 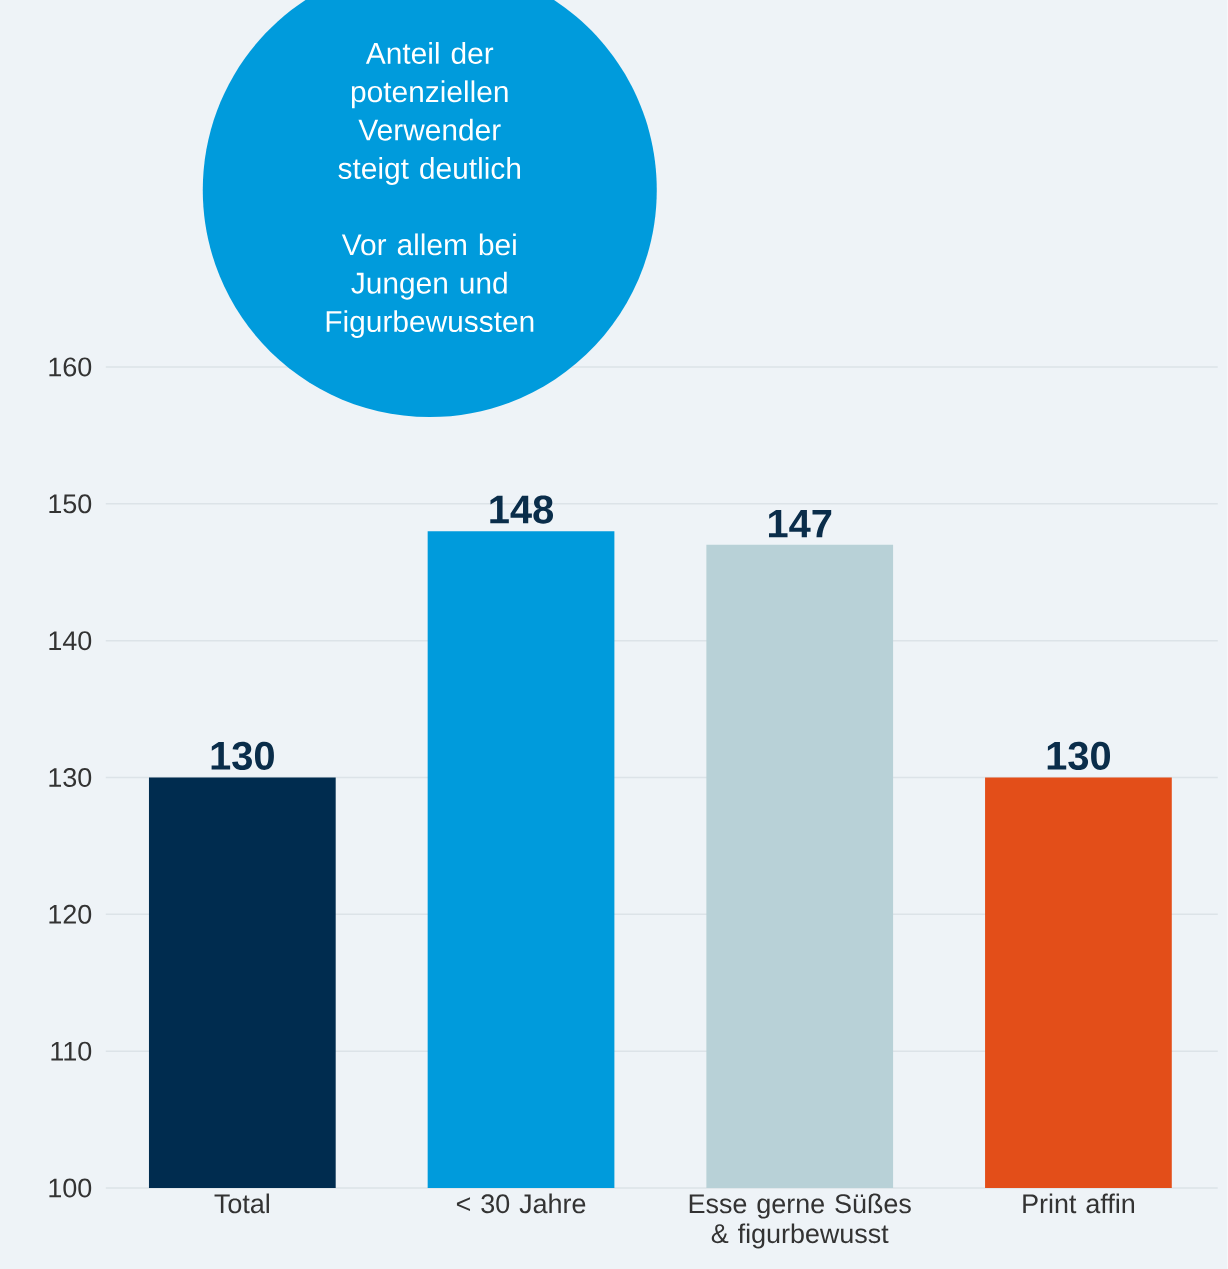 I want to click on x-tick-label: < 30 Jahre, so click(x=521, y=1203).